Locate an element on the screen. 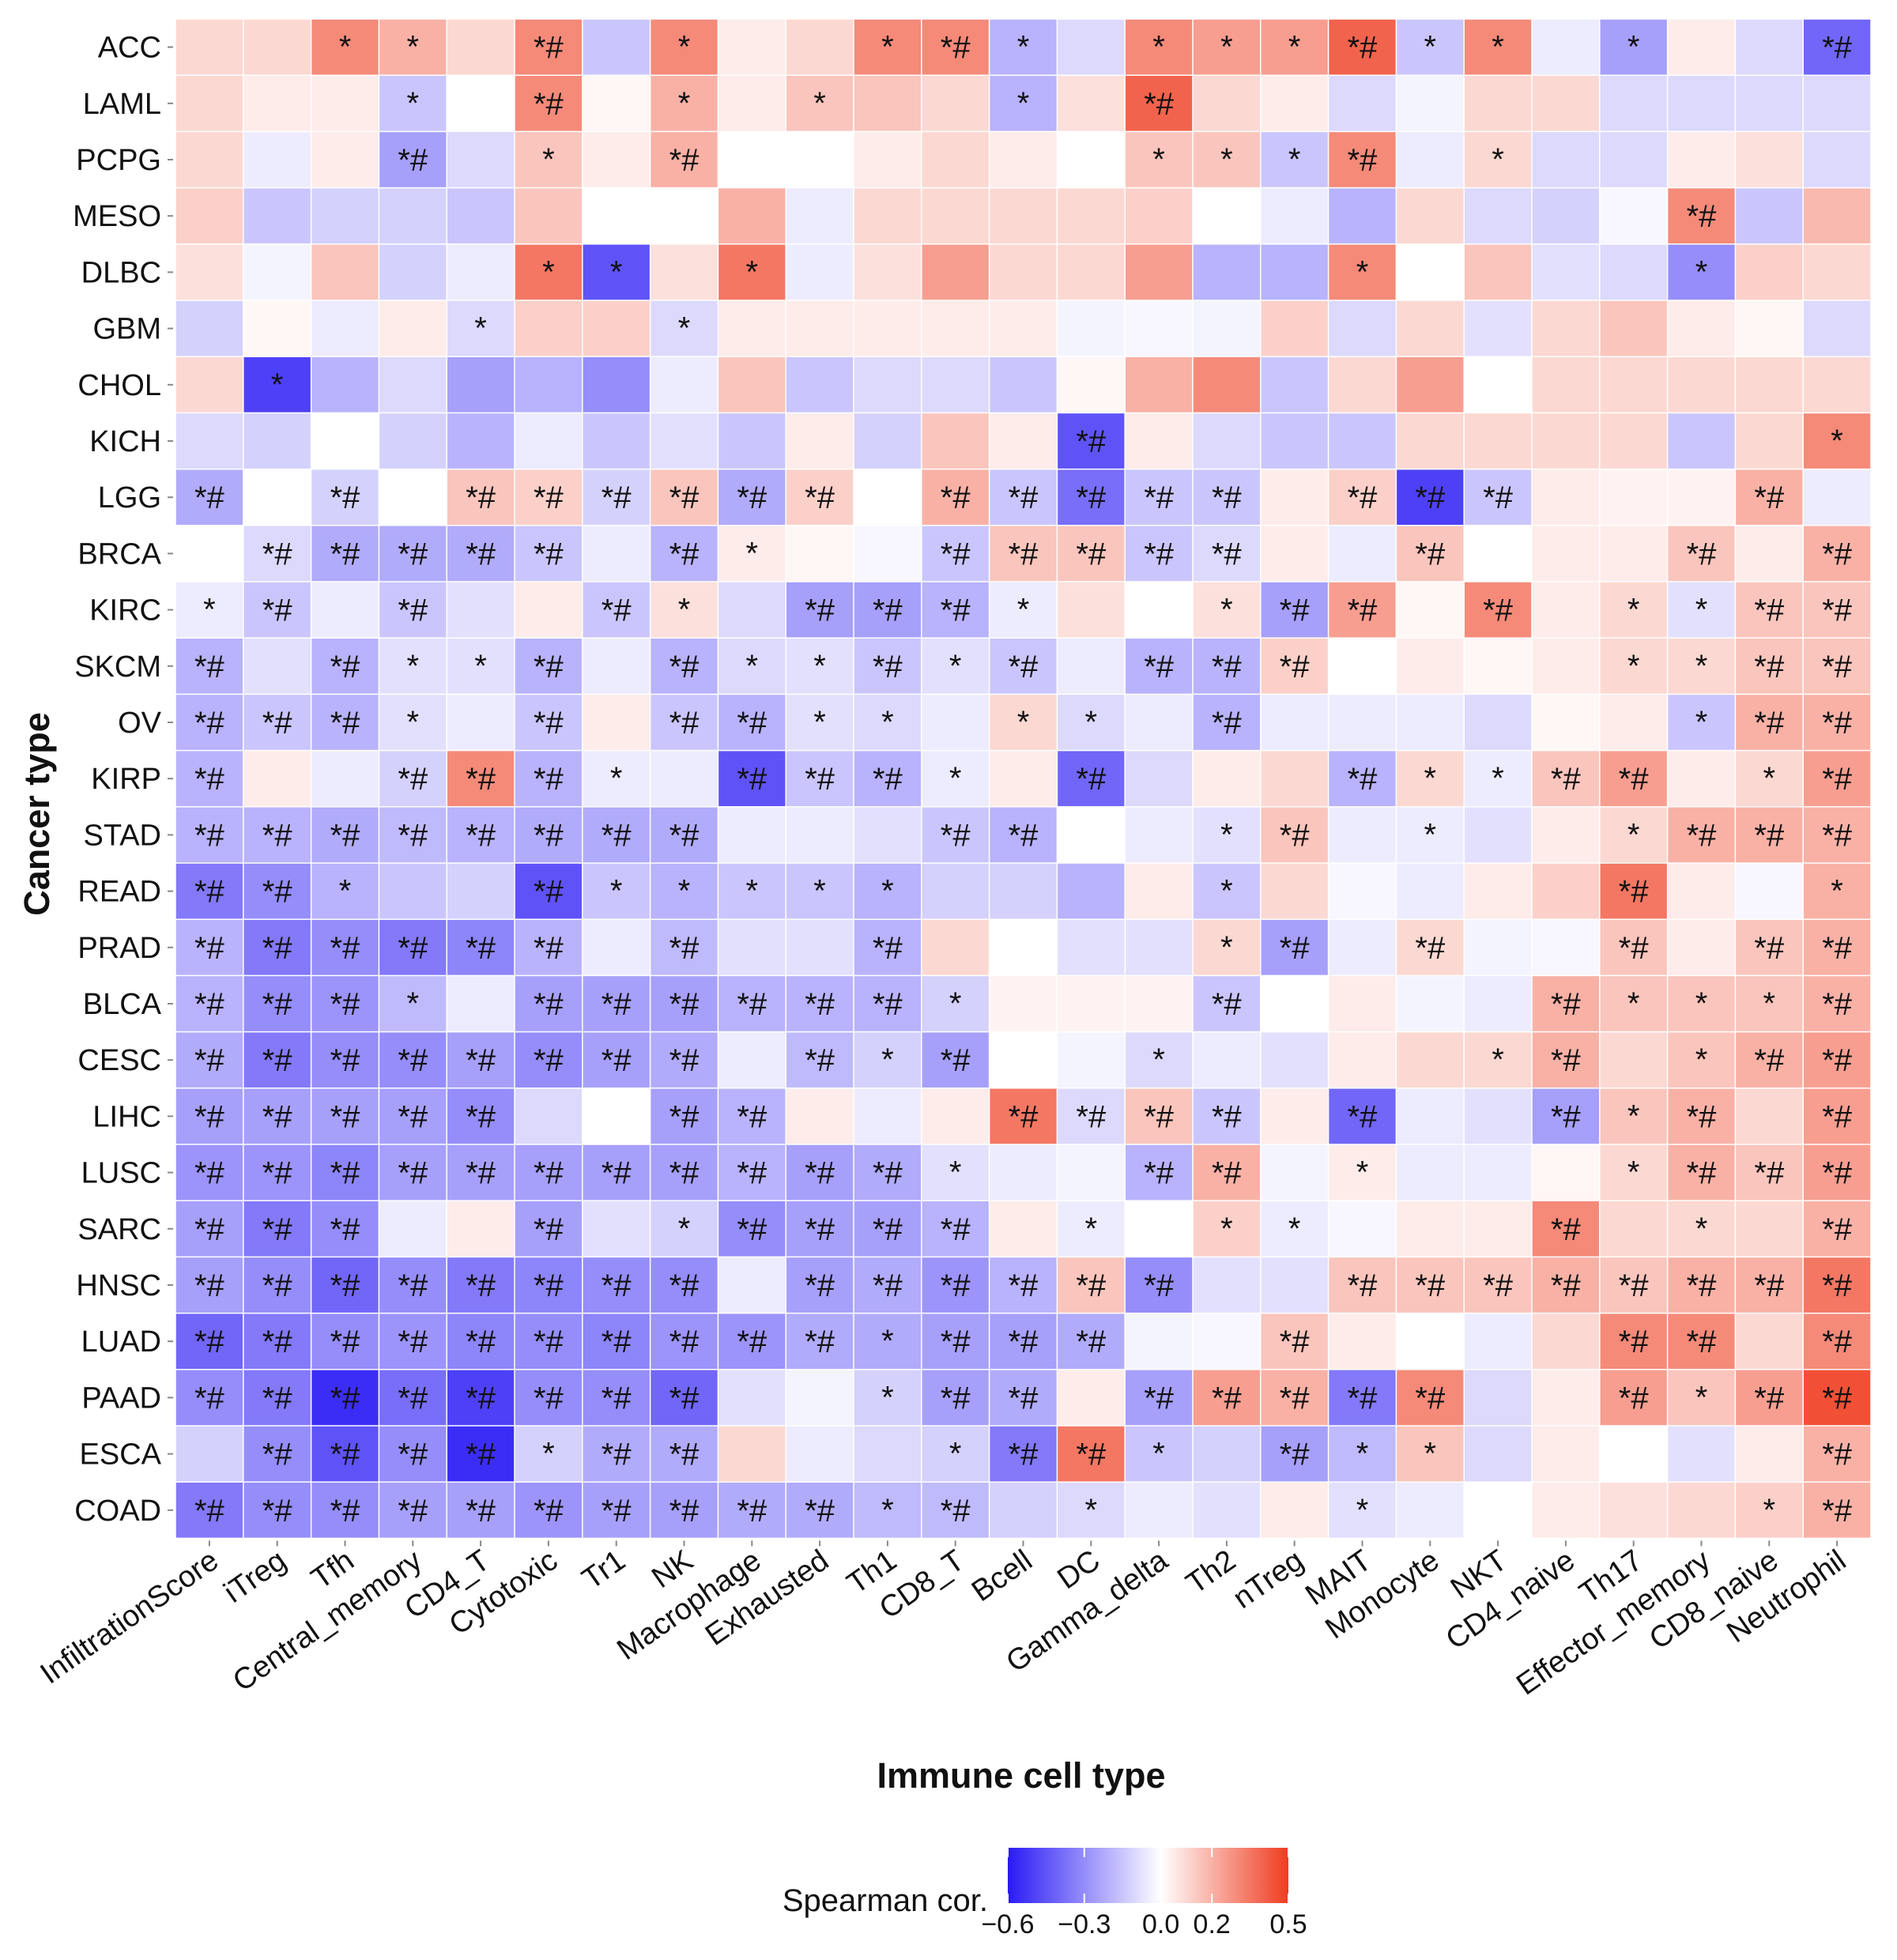 This screenshot has height=1960, width=1897. heatmap-cell-prad-exhausted is located at coordinates (820, 947).